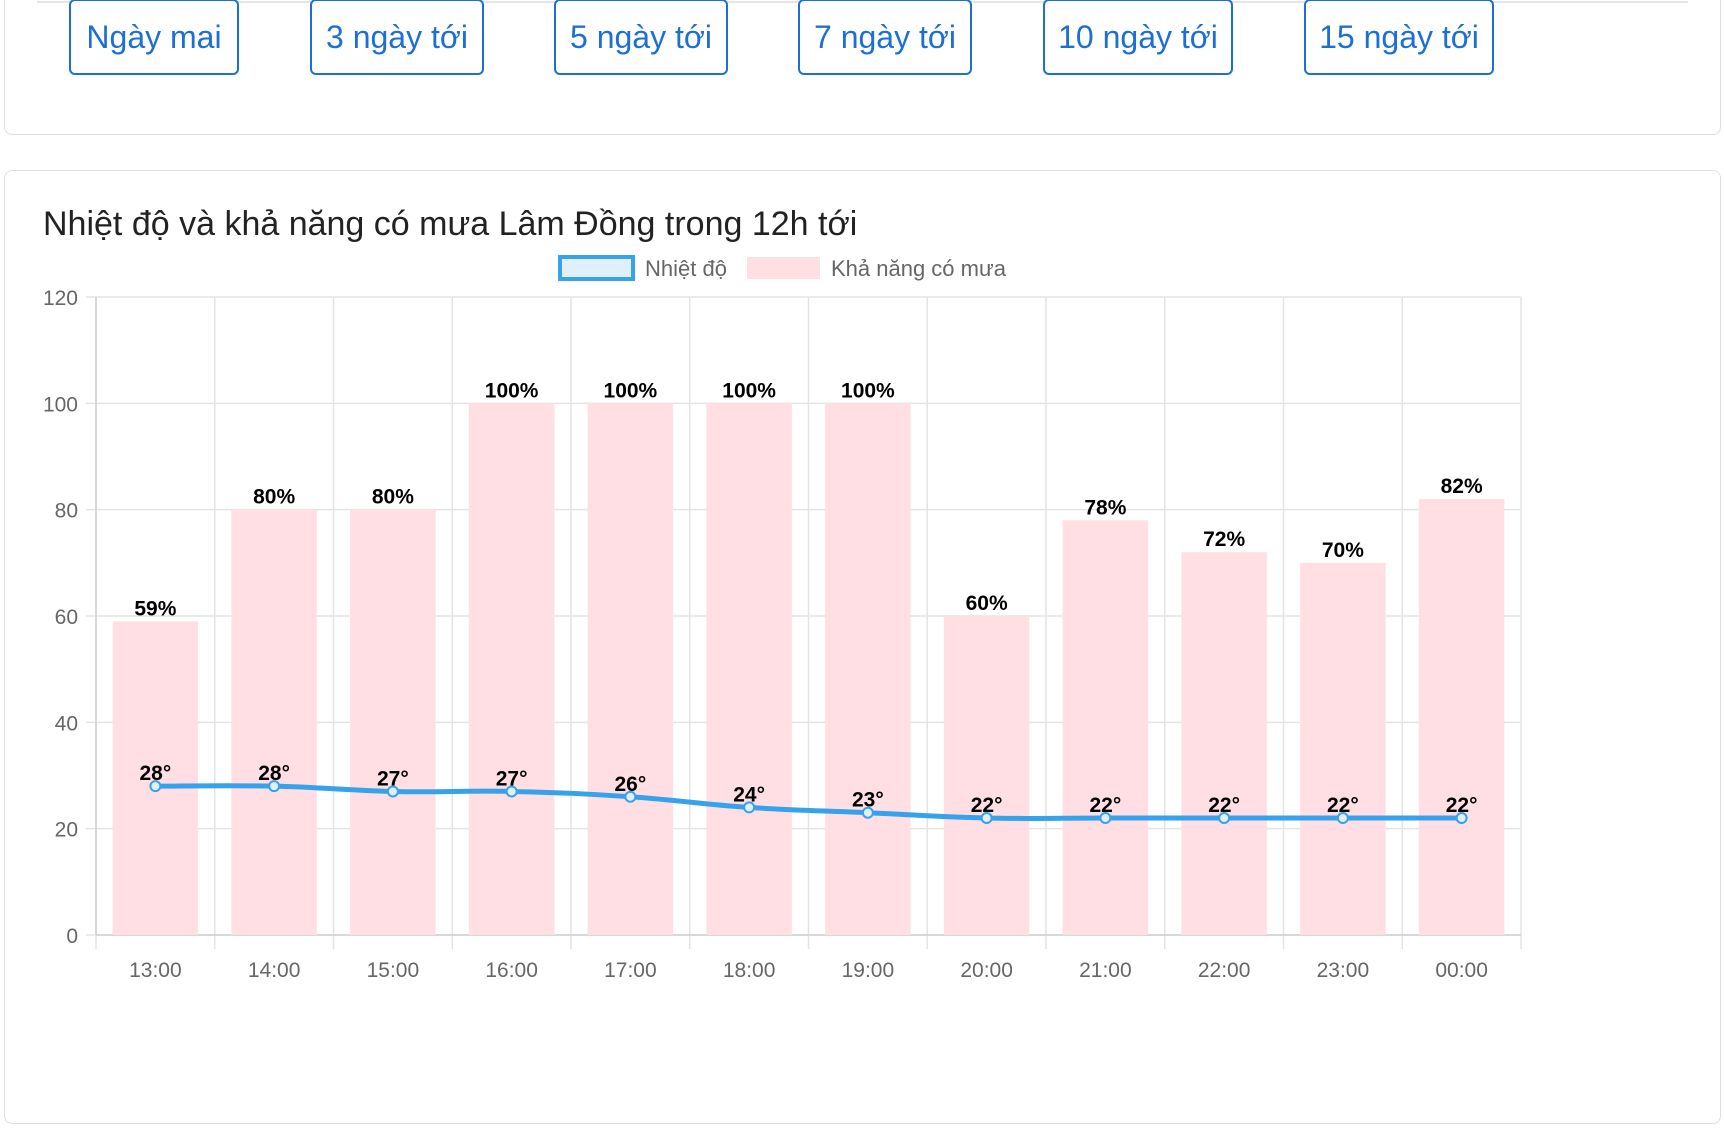  I want to click on next-3-days-button: 3 ngày tới, so click(397, 37).